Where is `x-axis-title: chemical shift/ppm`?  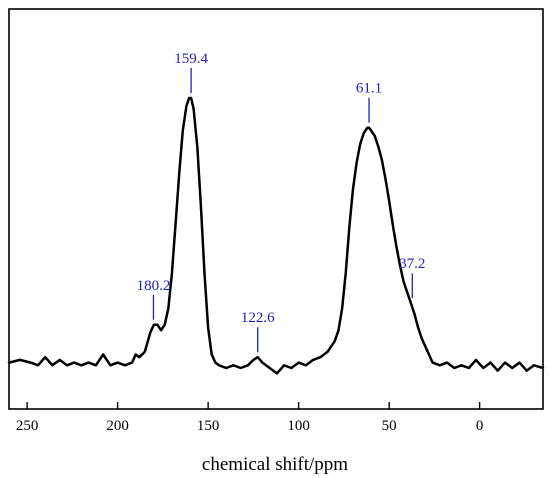 x-axis-title: chemical shift/ppm is located at coordinates (275, 464).